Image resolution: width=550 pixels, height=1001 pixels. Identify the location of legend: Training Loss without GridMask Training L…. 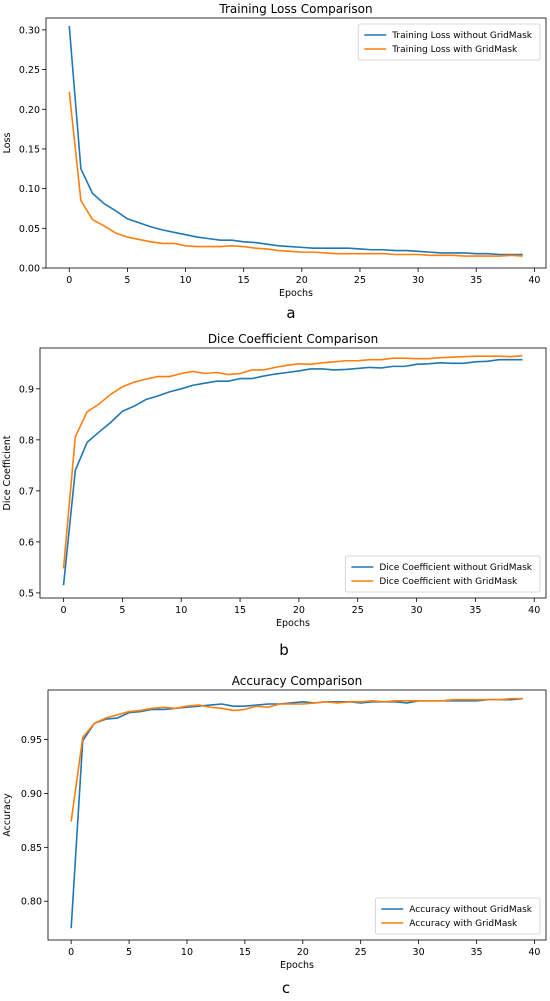
(449, 42).